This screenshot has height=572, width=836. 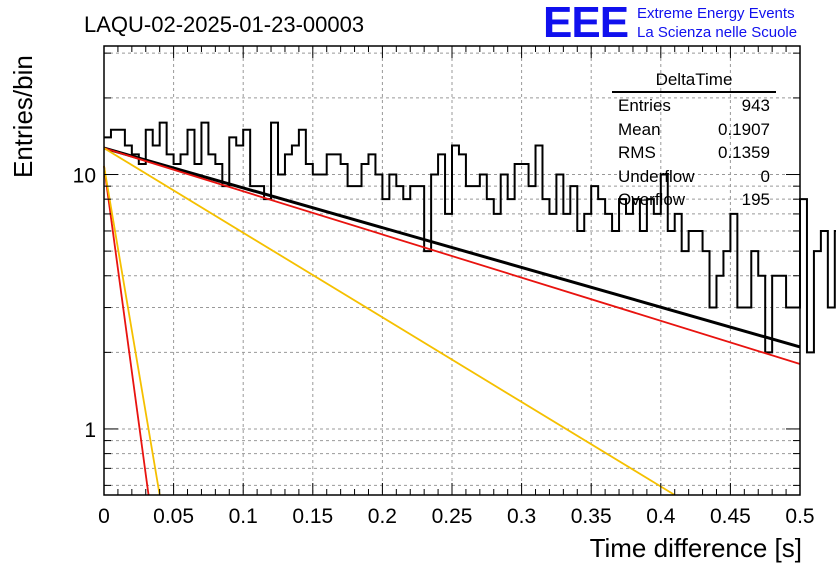 I want to click on stats-value: 943, so click(x=755, y=105).